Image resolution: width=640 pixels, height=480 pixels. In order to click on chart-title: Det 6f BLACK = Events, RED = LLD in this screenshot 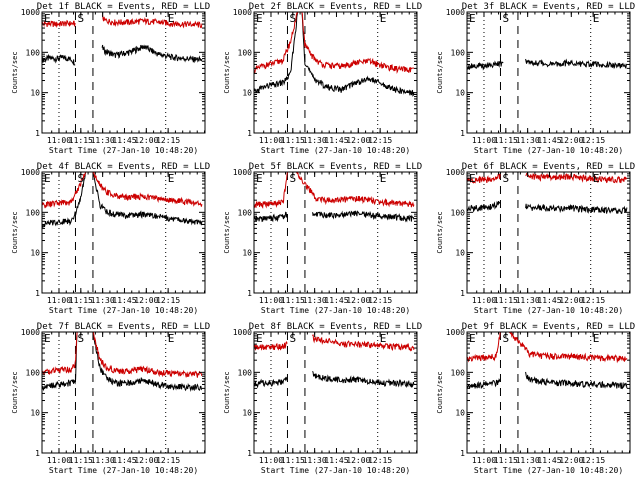, I will do `click(548, 167)`.